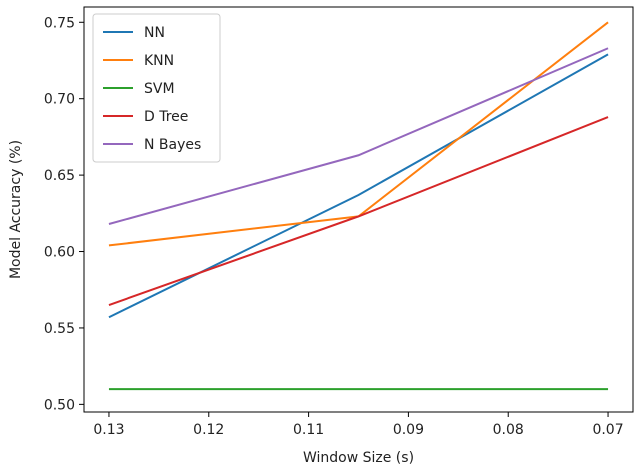  Describe the element at coordinates (64, 214) in the screenshot. I see `y-axis: 0.50 0.55 0.60 0.65 0.70 0.75` at that location.